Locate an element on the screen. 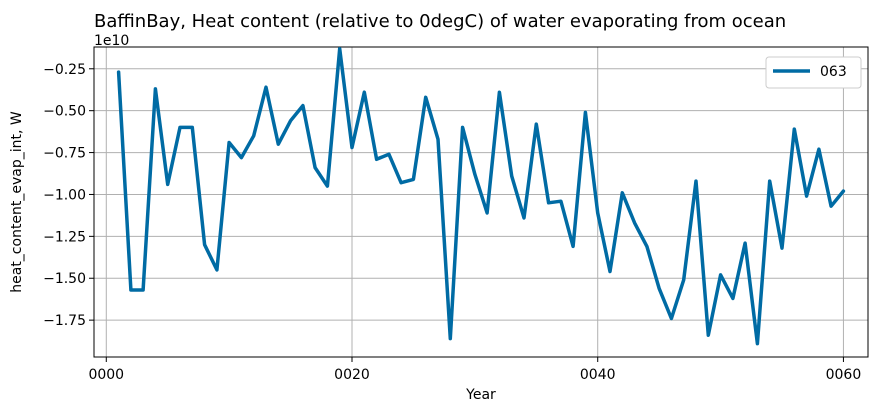 Image resolution: width=877 pixels, height=412 pixels. legend-label: 063 is located at coordinates (833, 72).